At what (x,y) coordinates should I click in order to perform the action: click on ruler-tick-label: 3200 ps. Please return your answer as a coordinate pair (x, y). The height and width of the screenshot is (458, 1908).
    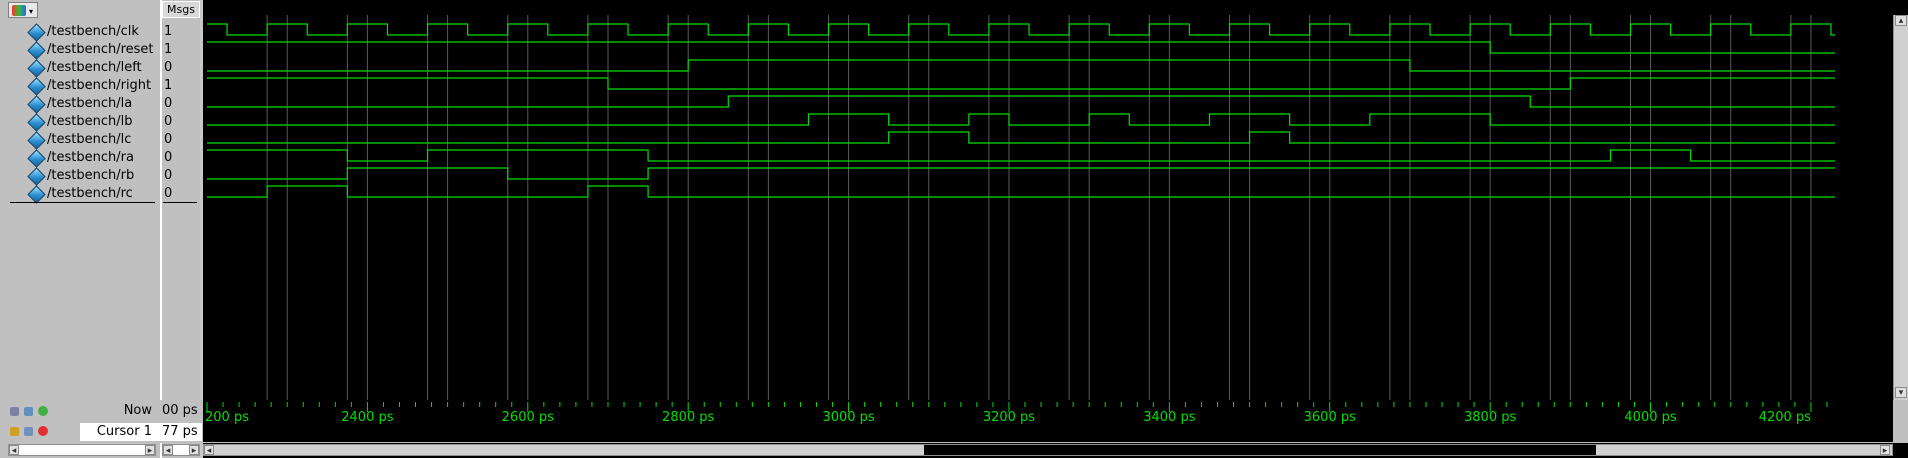
    Looking at the image, I should click on (1009, 417).